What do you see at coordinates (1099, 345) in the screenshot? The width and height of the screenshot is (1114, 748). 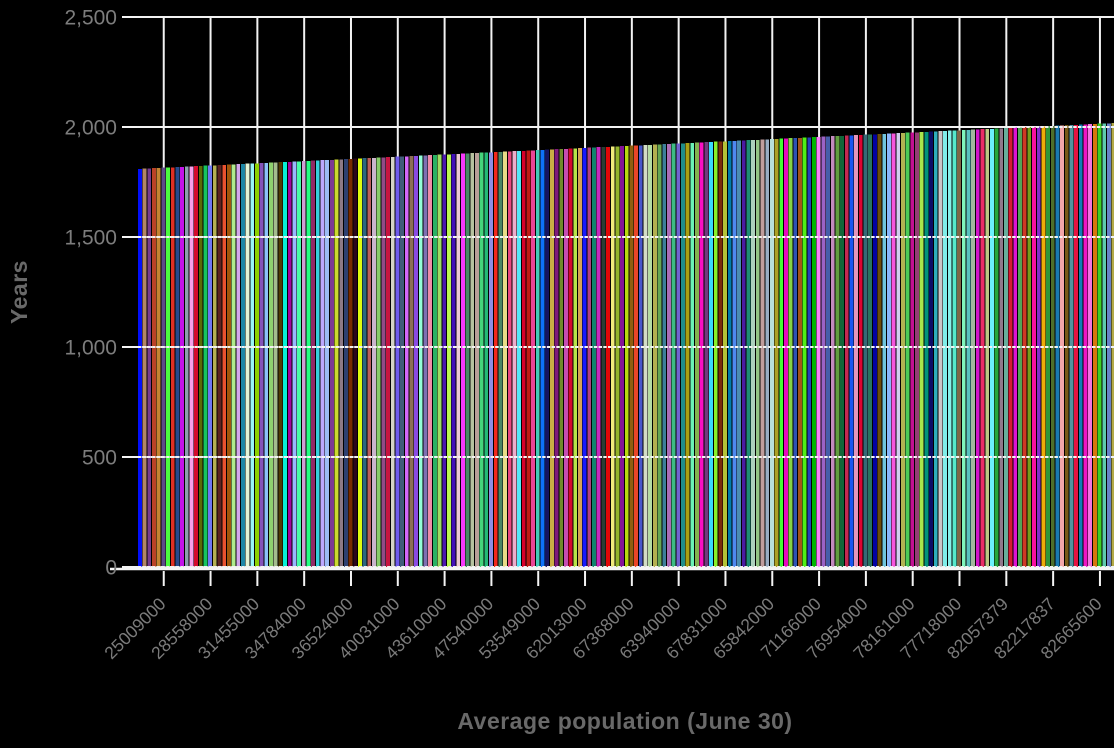 I see `bar-year-2015` at bounding box center [1099, 345].